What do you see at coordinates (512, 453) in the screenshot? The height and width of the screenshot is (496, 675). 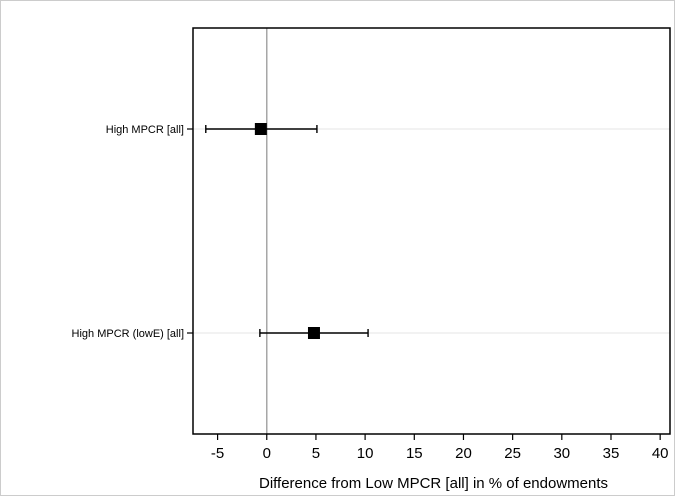 I see `x-tick-label: 25` at bounding box center [512, 453].